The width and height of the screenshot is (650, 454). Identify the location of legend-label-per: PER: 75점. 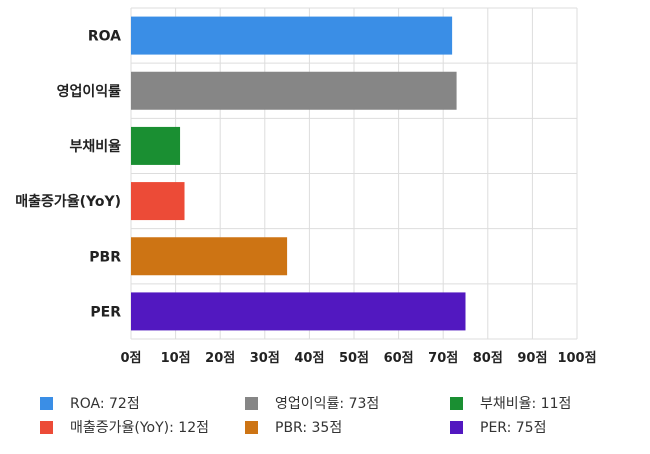
(513, 428).